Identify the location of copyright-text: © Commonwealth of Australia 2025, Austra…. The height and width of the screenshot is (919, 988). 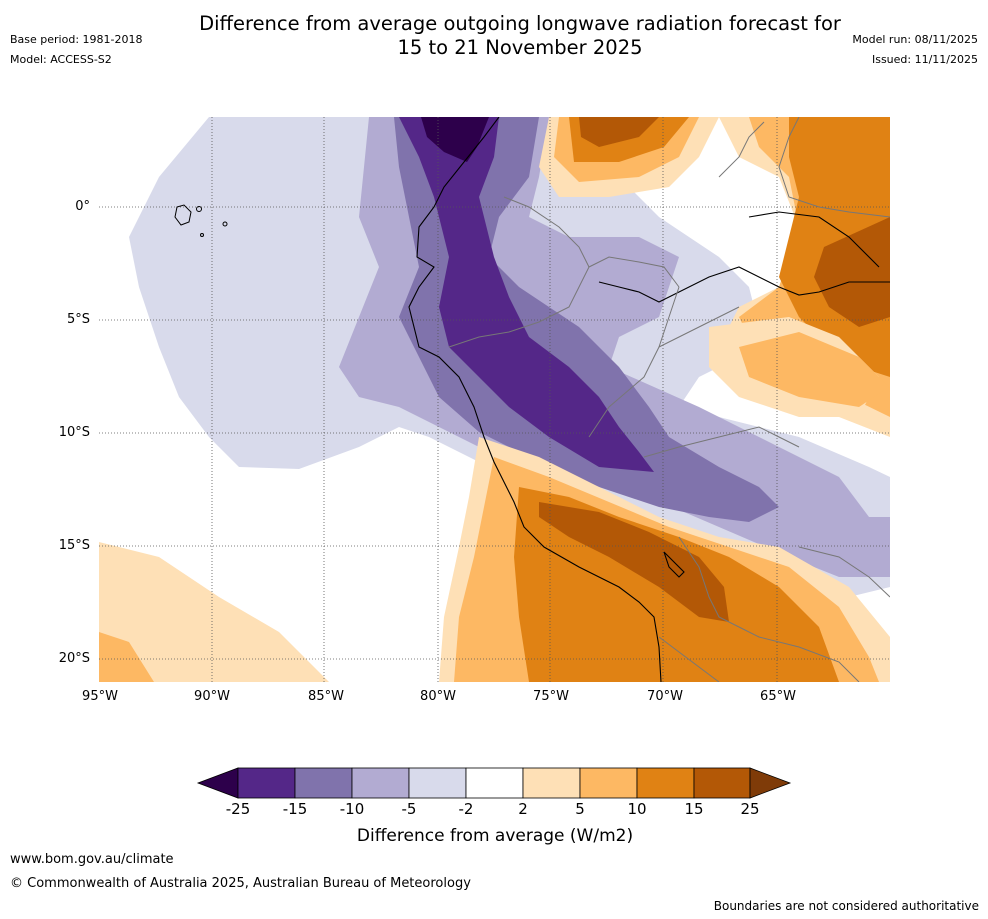
(240, 883).